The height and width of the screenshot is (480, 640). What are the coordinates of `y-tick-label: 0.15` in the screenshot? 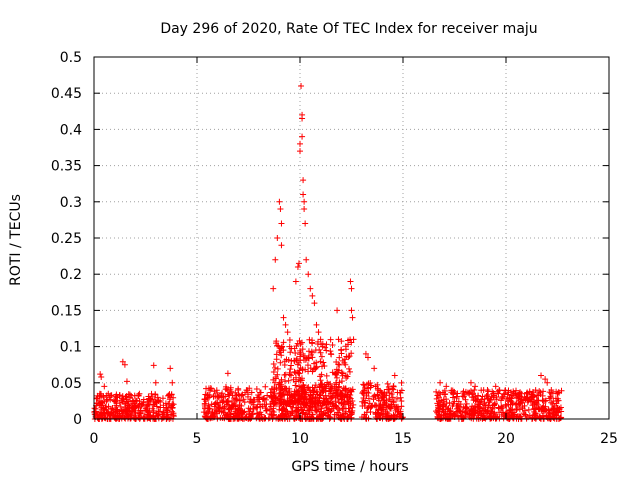 It's located at (66, 311).